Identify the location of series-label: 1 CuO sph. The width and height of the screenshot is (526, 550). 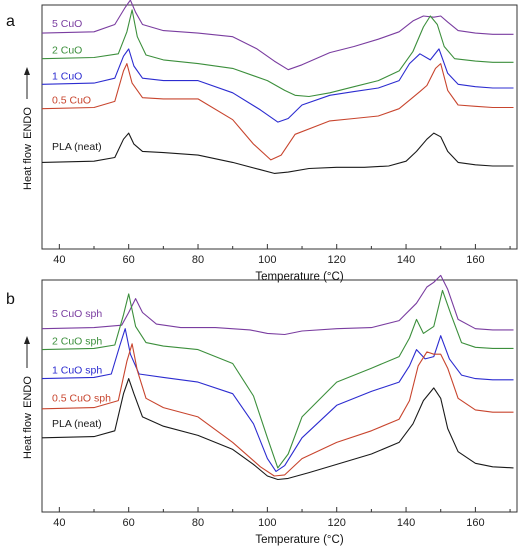
(77, 371).